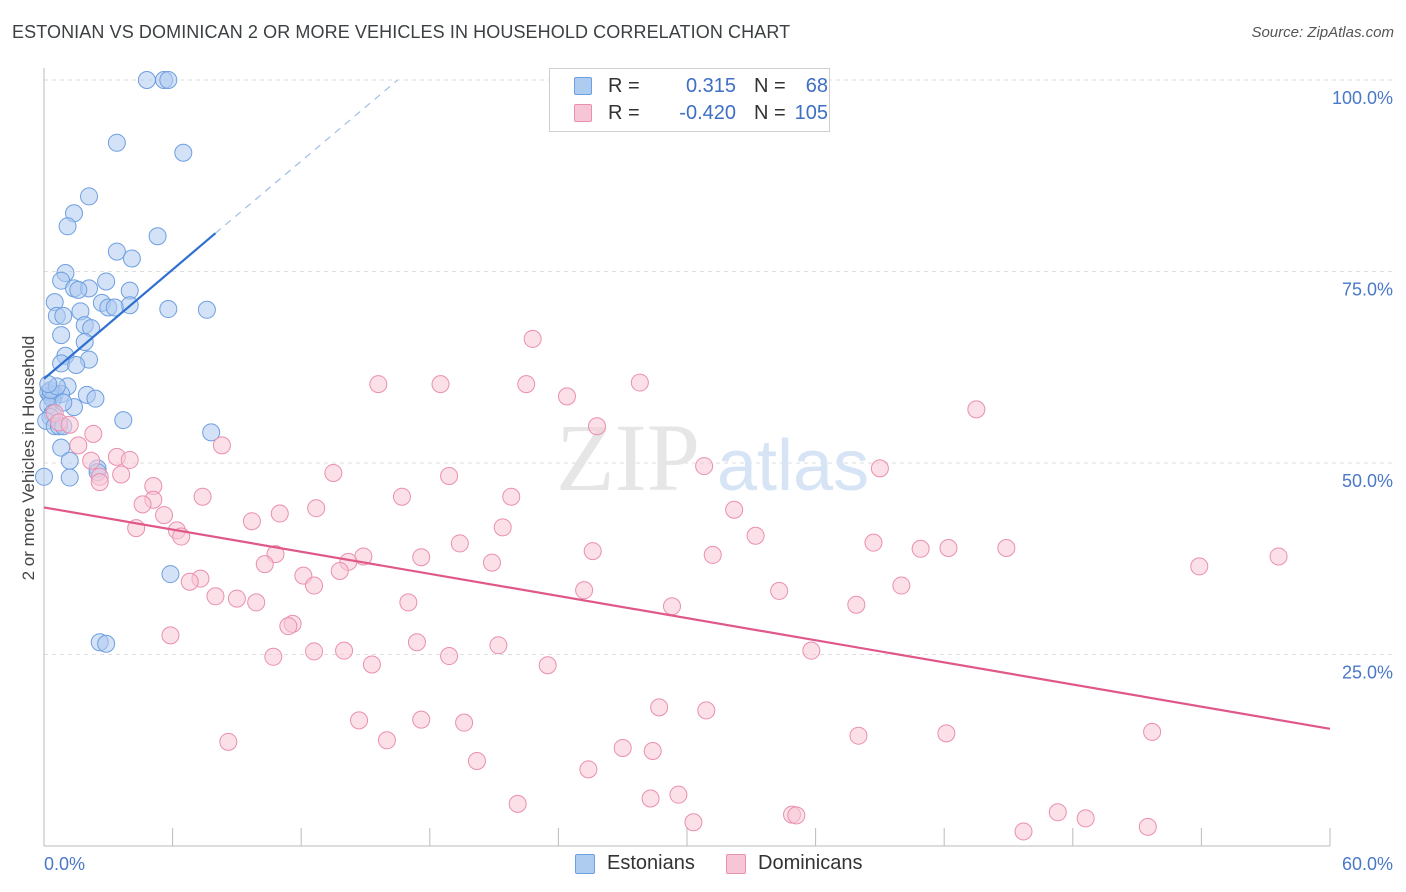 The width and height of the screenshot is (1406, 892). I want to click on legend-n-label: N =, so click(770, 86).